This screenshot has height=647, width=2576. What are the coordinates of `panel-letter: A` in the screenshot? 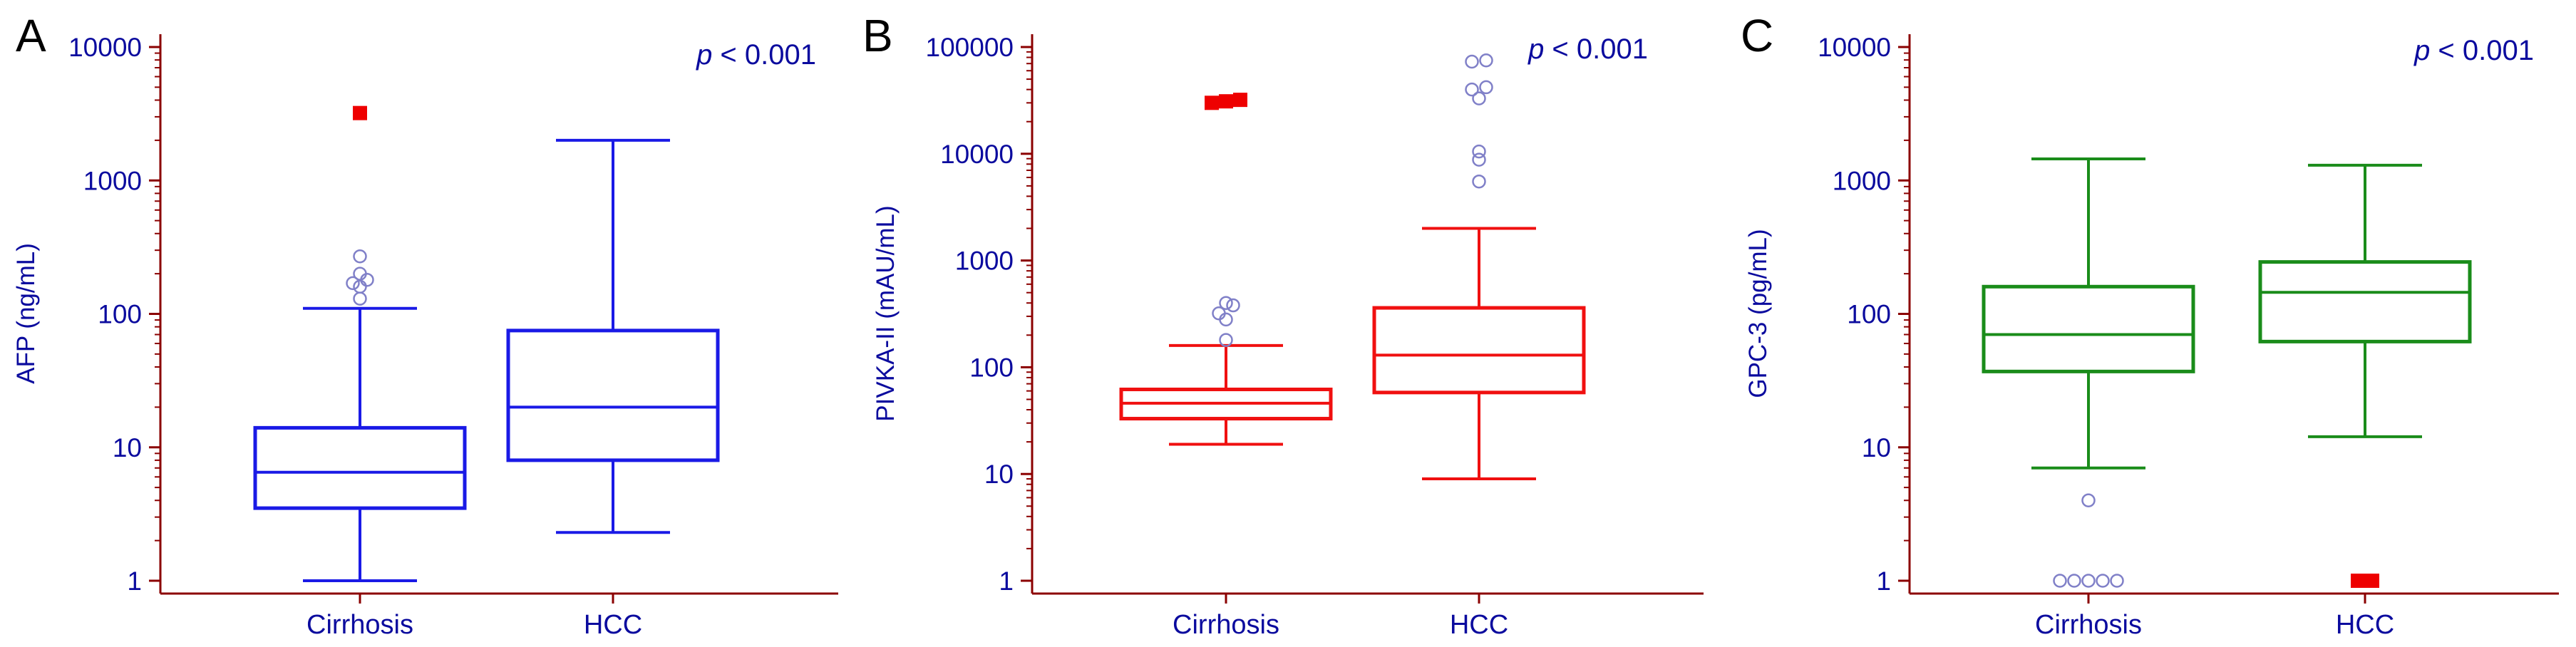 It's located at (31, 35).